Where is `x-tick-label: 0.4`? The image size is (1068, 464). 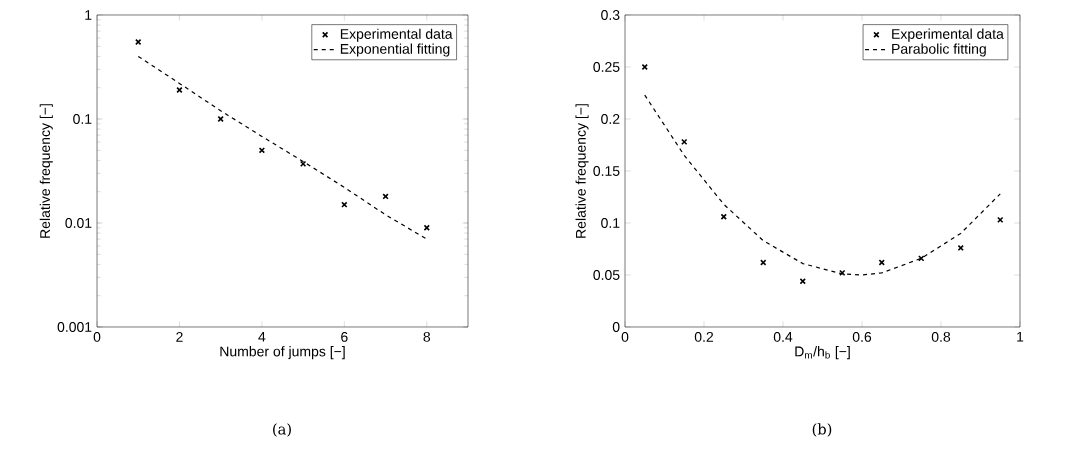
x-tick-label: 0.4 is located at coordinates (783, 336).